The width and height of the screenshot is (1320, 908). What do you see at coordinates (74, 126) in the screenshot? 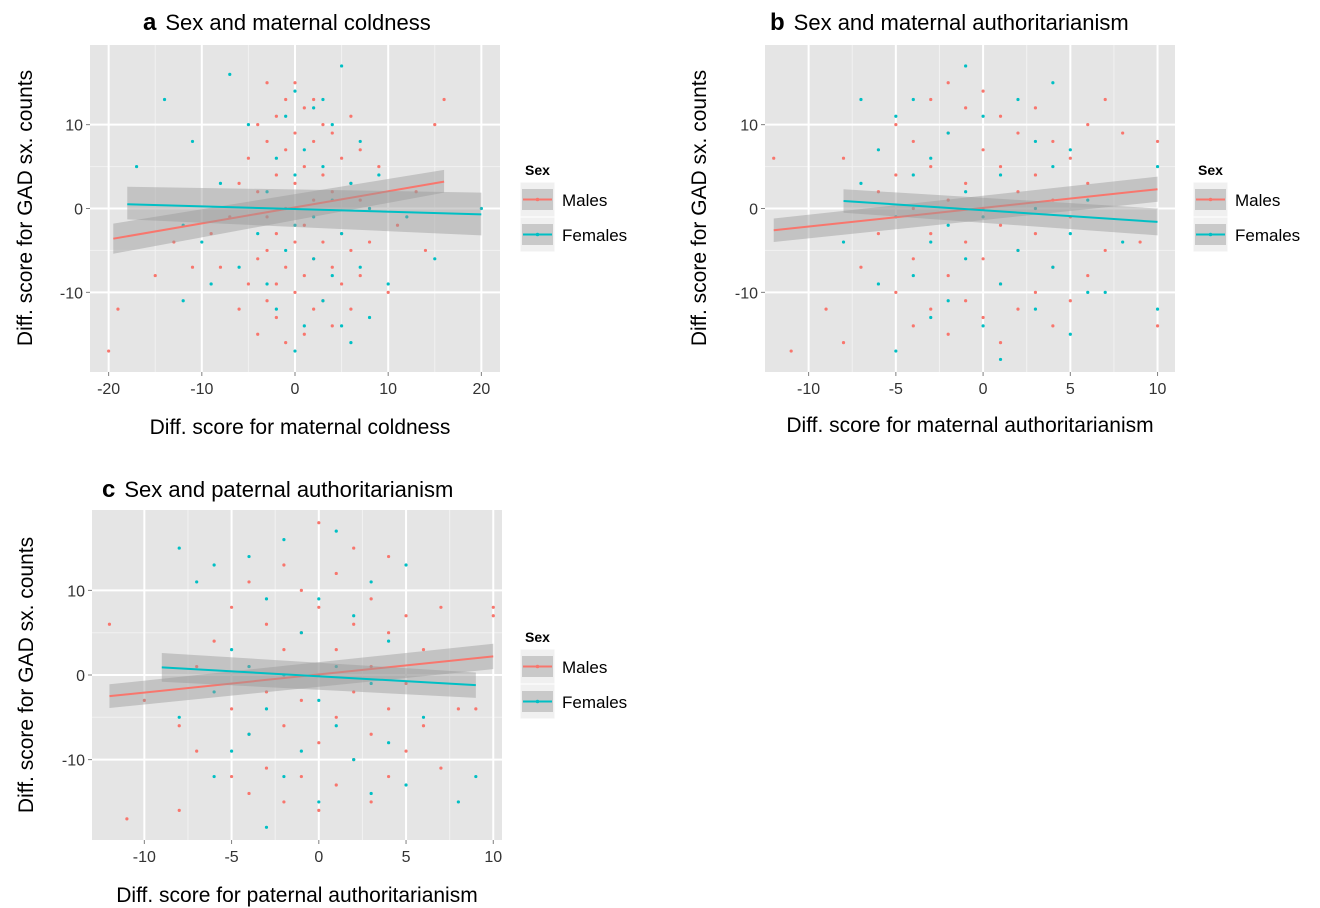
I see `y-tick-label: 10` at bounding box center [74, 126].